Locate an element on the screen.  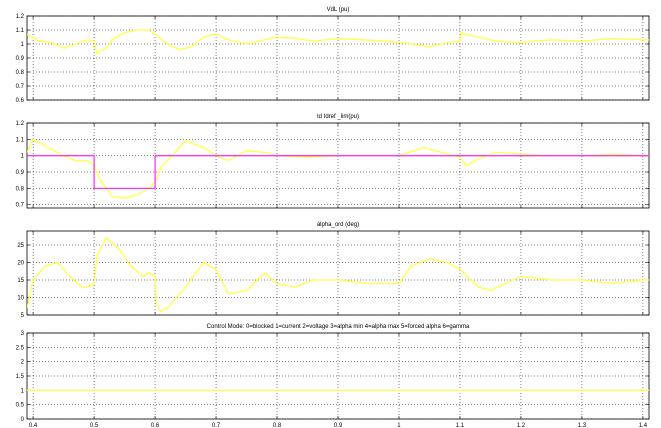
x-tick-label: 0.7 is located at coordinates (216, 425).